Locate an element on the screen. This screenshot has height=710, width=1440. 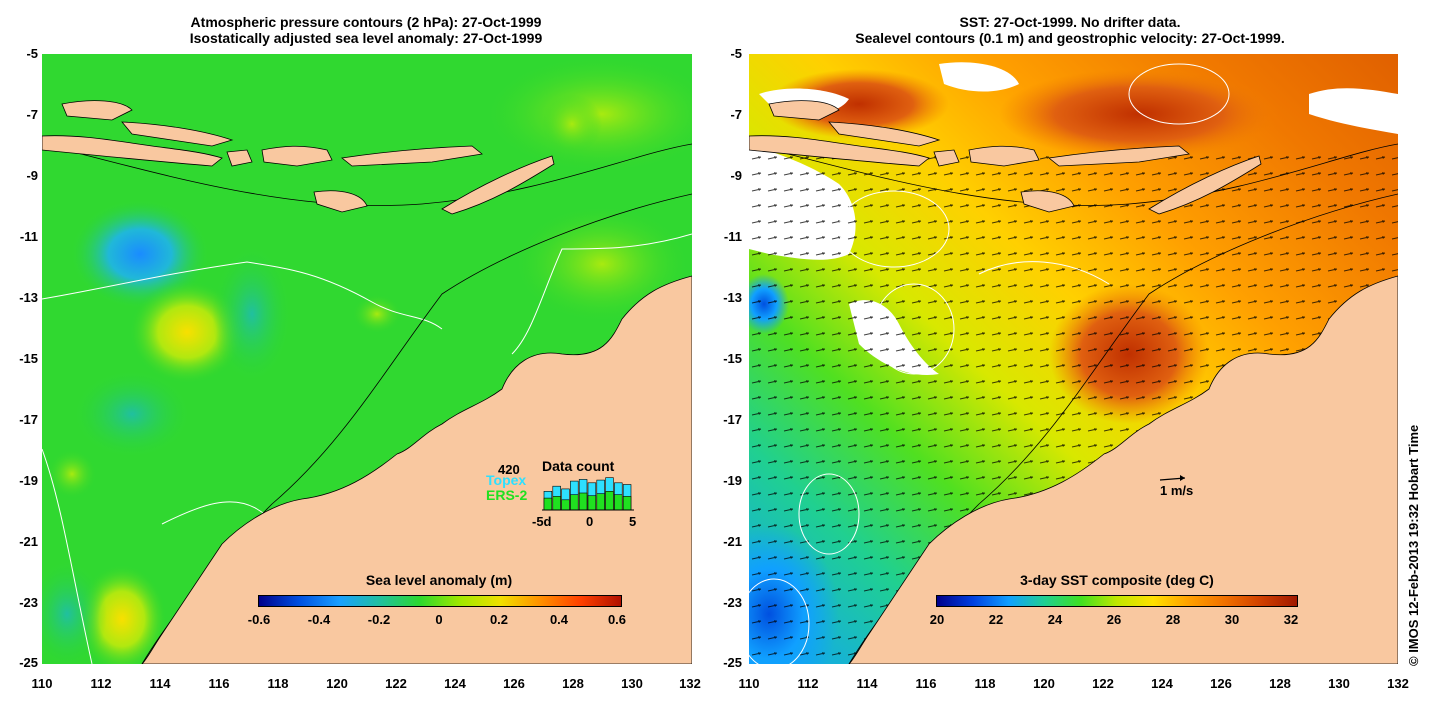
data-count-inset: 420 Topex ERS-2 Data count -5d 0 5 is located at coordinates (562, 495).